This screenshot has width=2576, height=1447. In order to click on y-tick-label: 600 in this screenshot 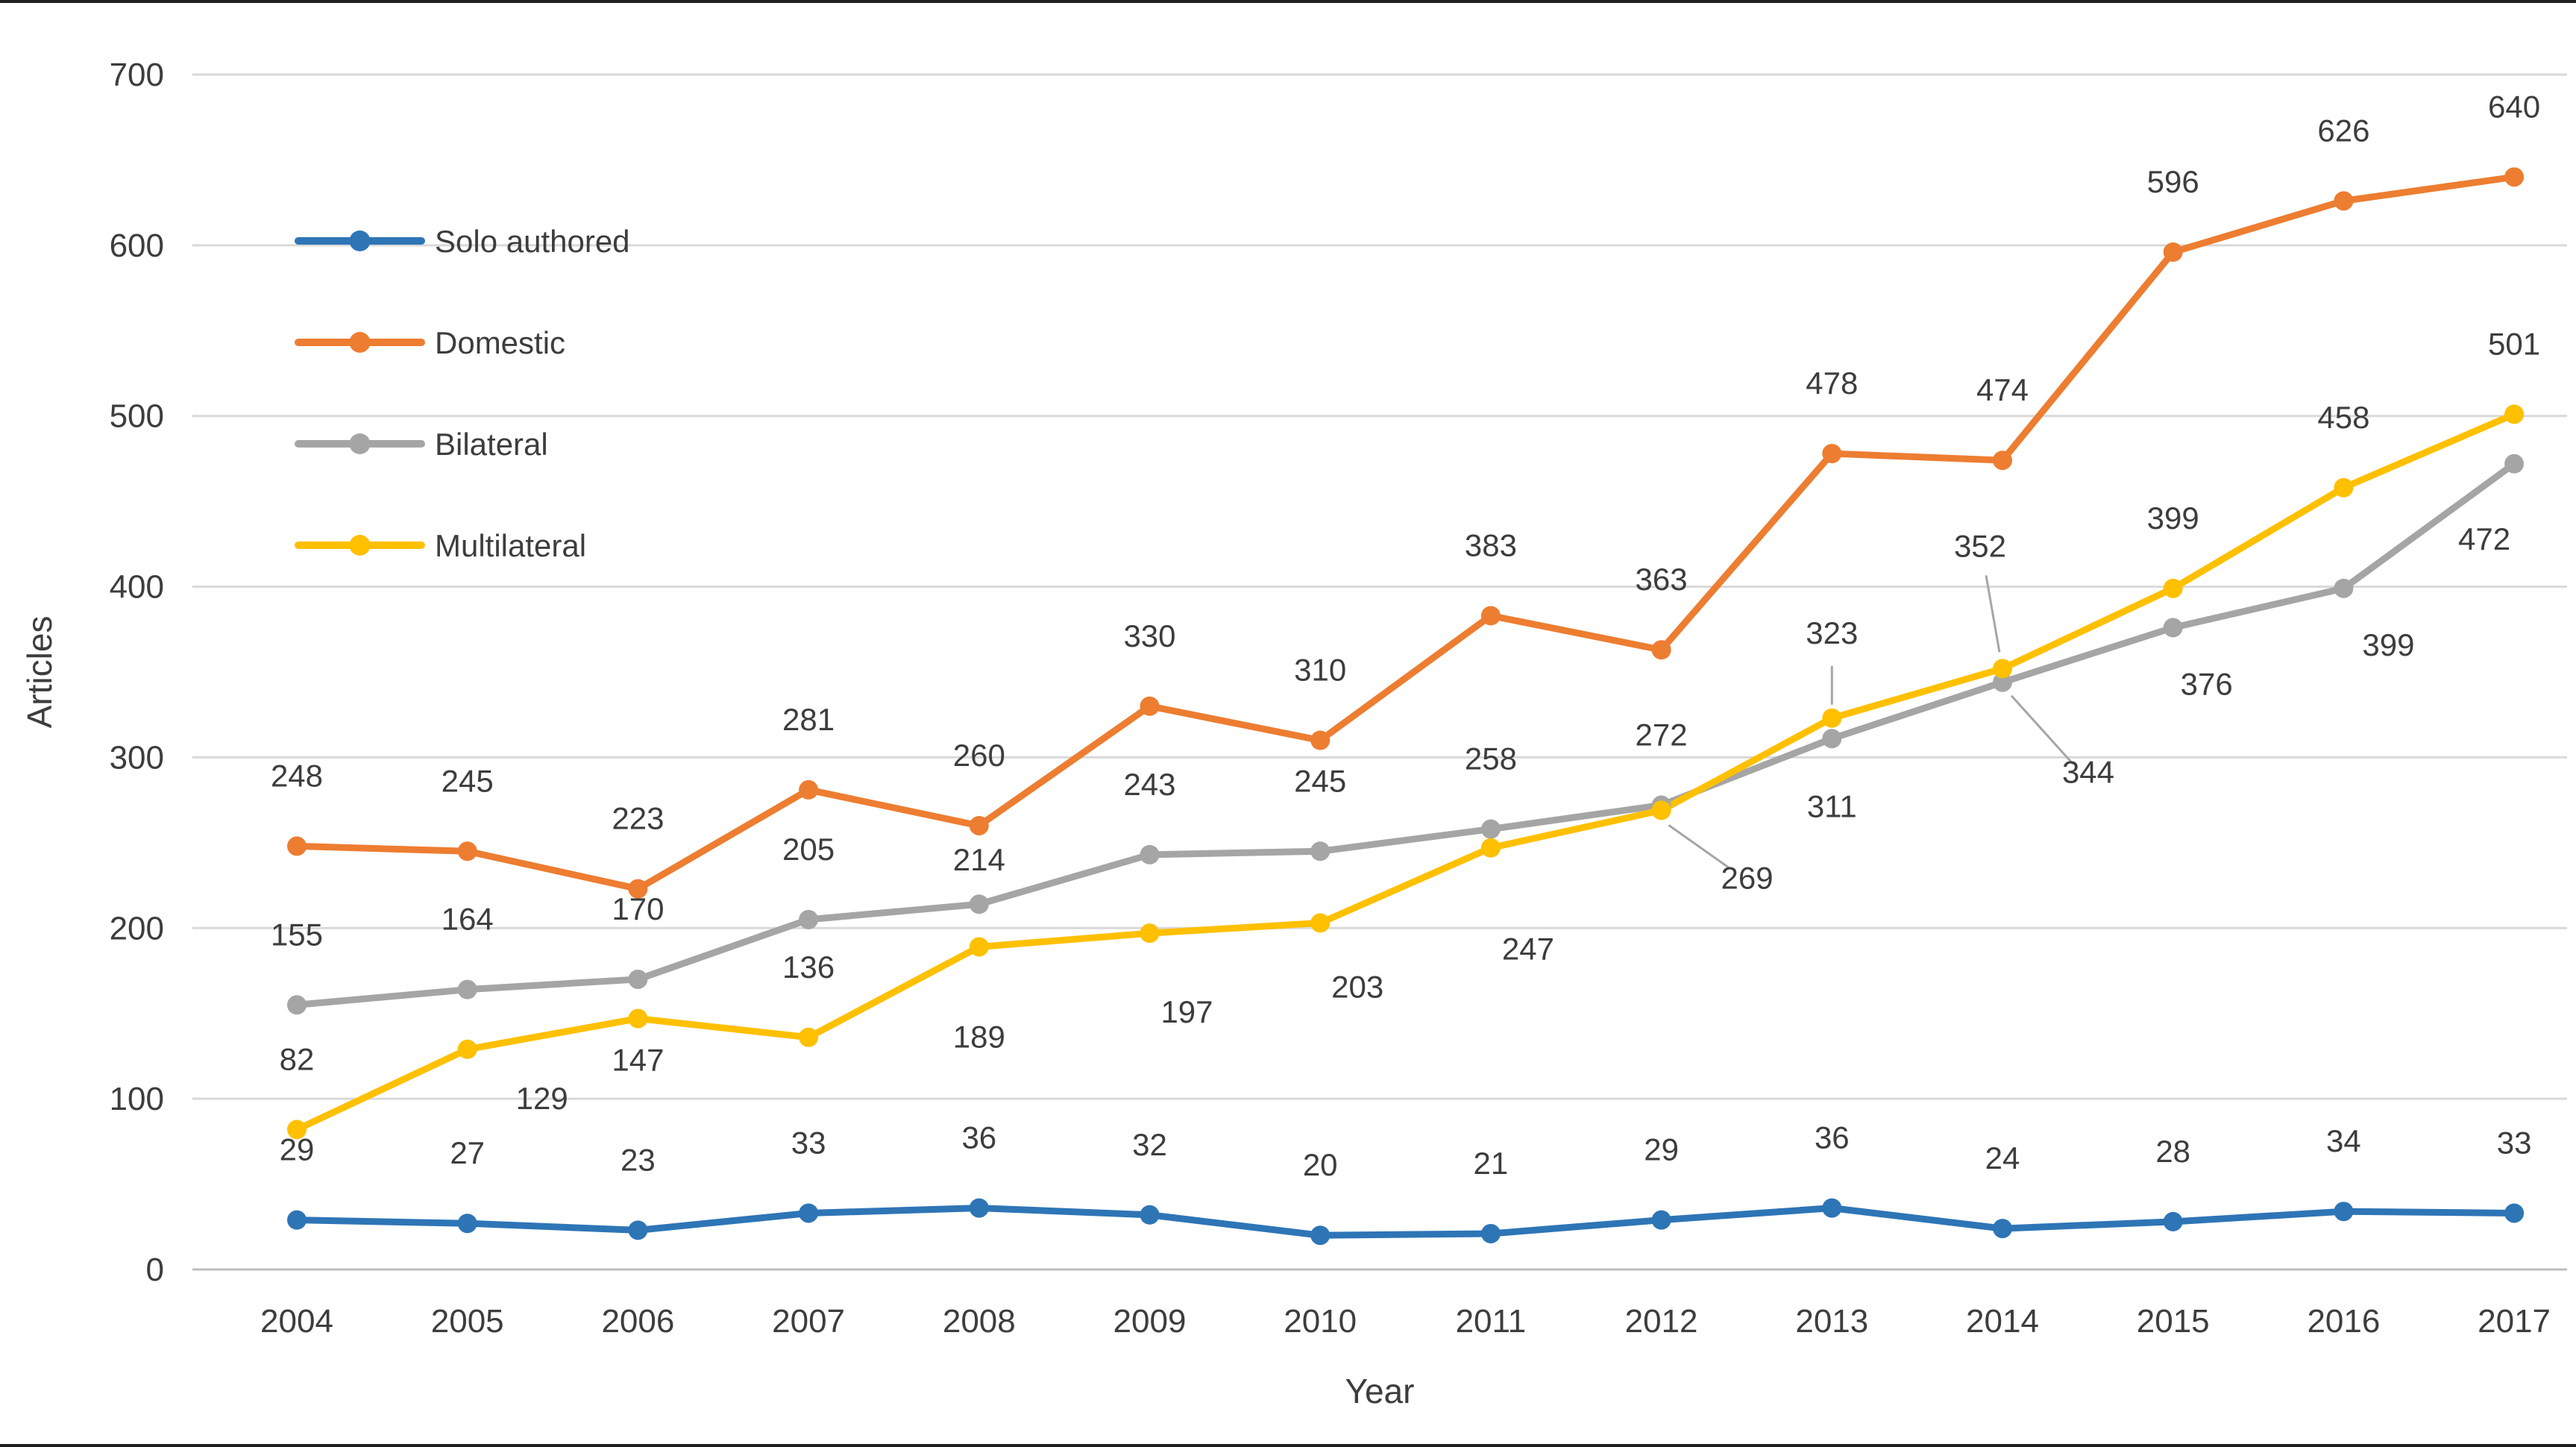, I will do `click(137, 245)`.